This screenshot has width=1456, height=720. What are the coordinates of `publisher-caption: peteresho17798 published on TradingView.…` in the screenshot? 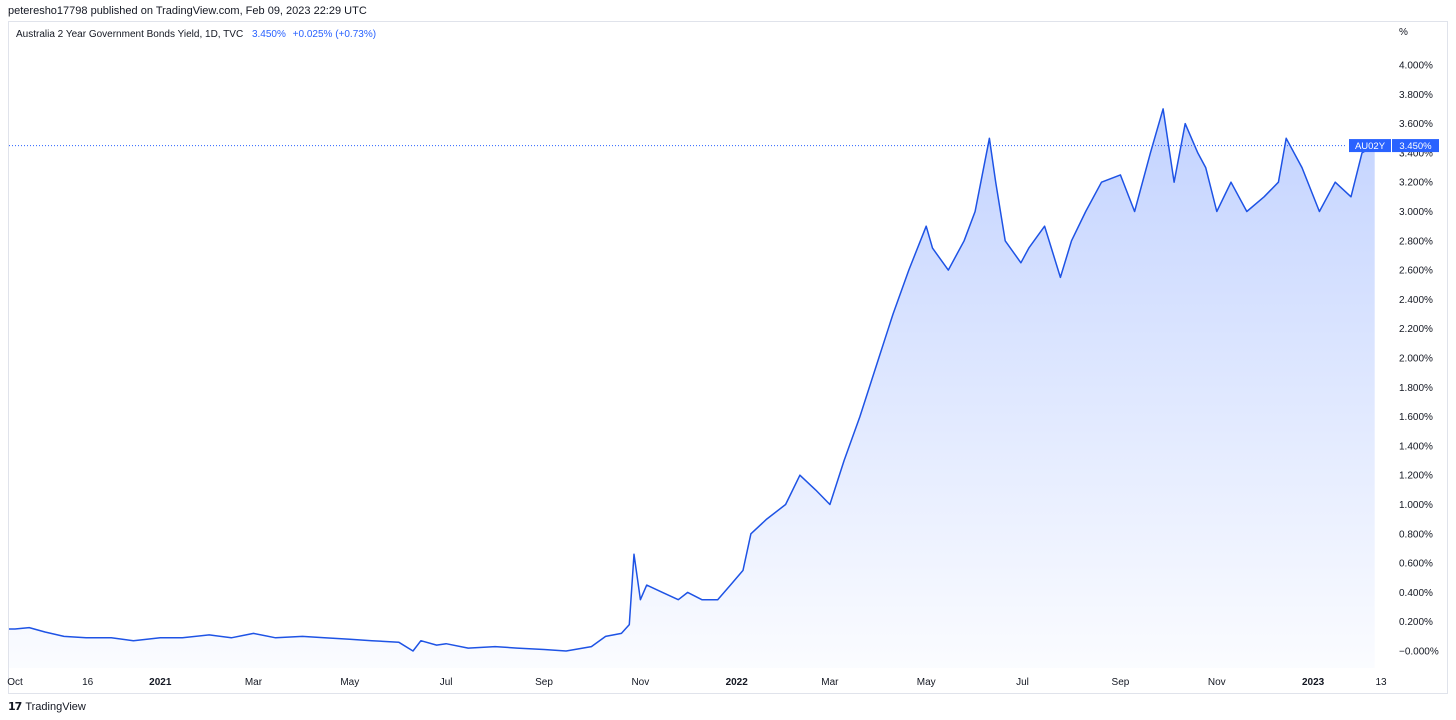 It's located at (187, 11).